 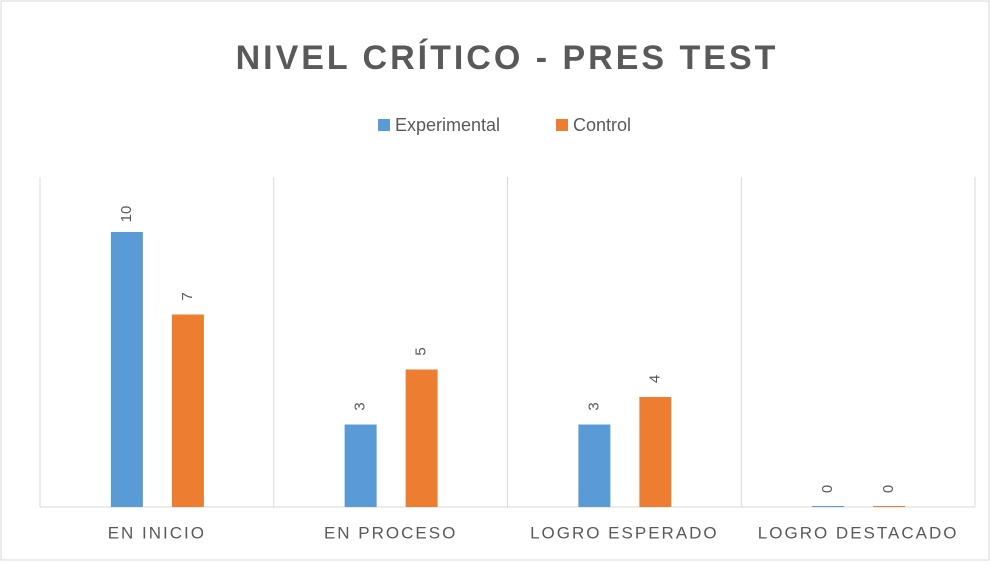 I want to click on x-tick-label: LOGRO ESPERADO, so click(x=624, y=532).